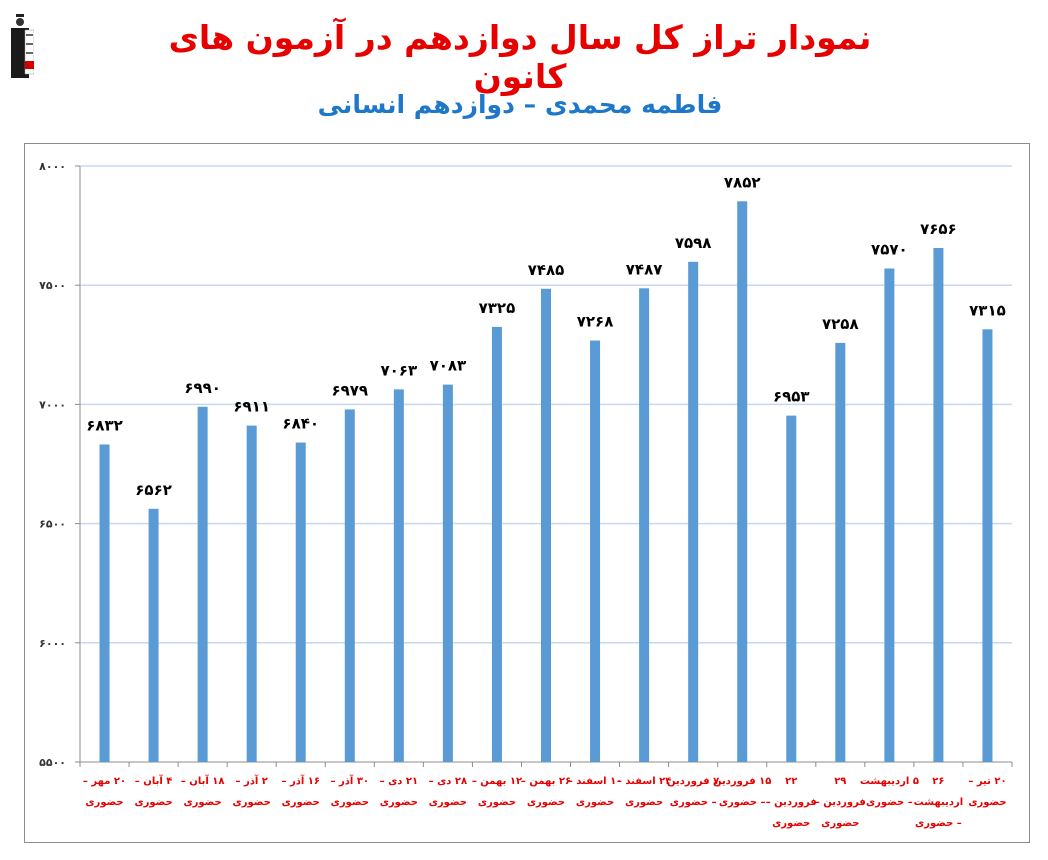 This screenshot has height=860, width=1048. Describe the element at coordinates (497, 308) in the screenshot. I see `data-label: ۷۳۲۵` at that location.